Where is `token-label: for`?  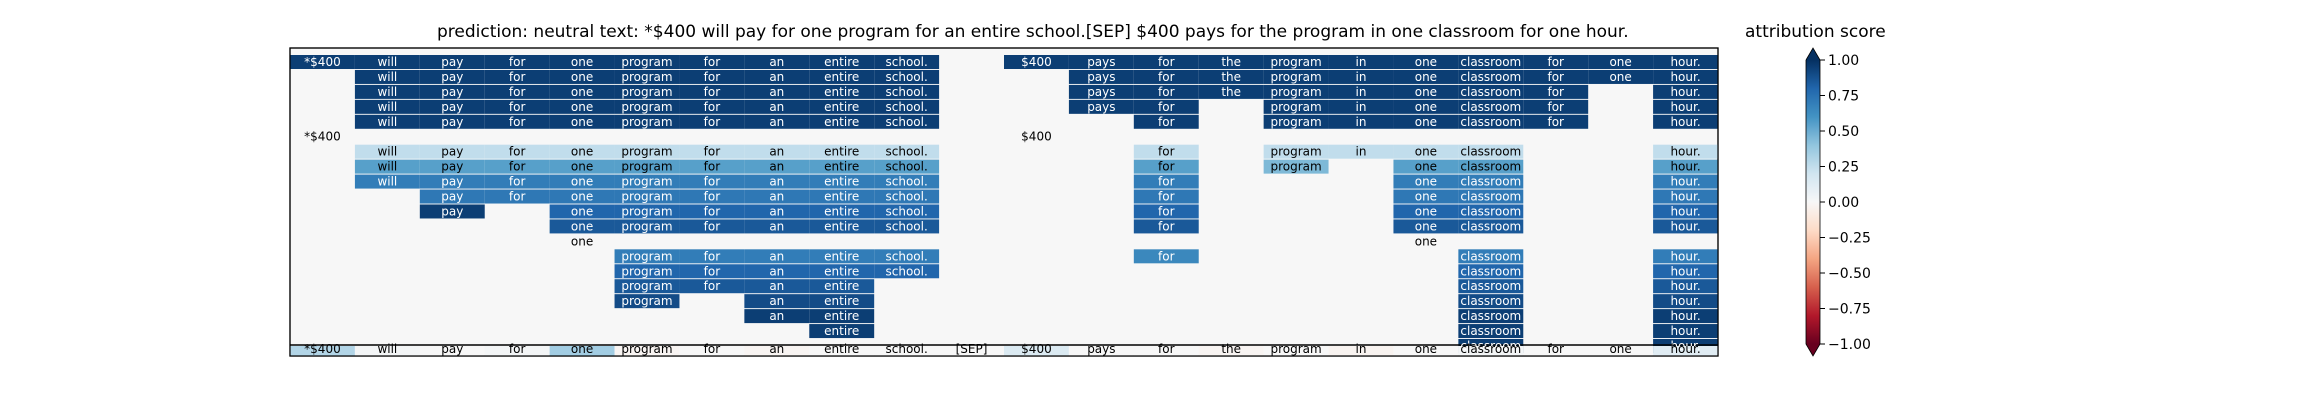 token-label: for is located at coordinates (1555, 349).